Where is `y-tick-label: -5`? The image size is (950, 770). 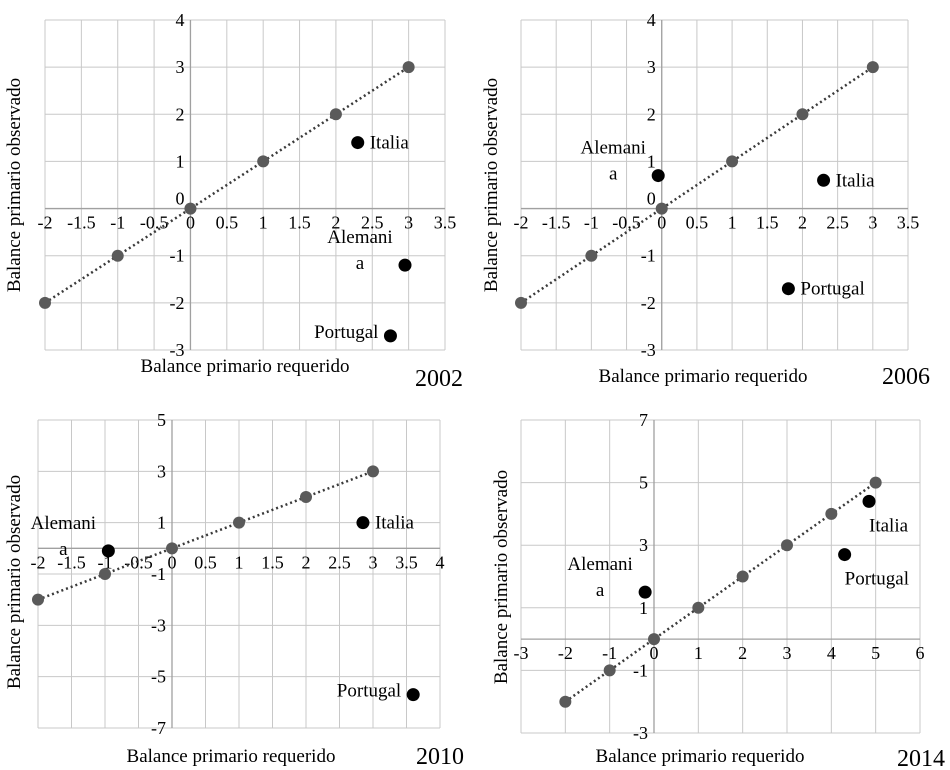 y-tick-label: -5 is located at coordinates (158, 677).